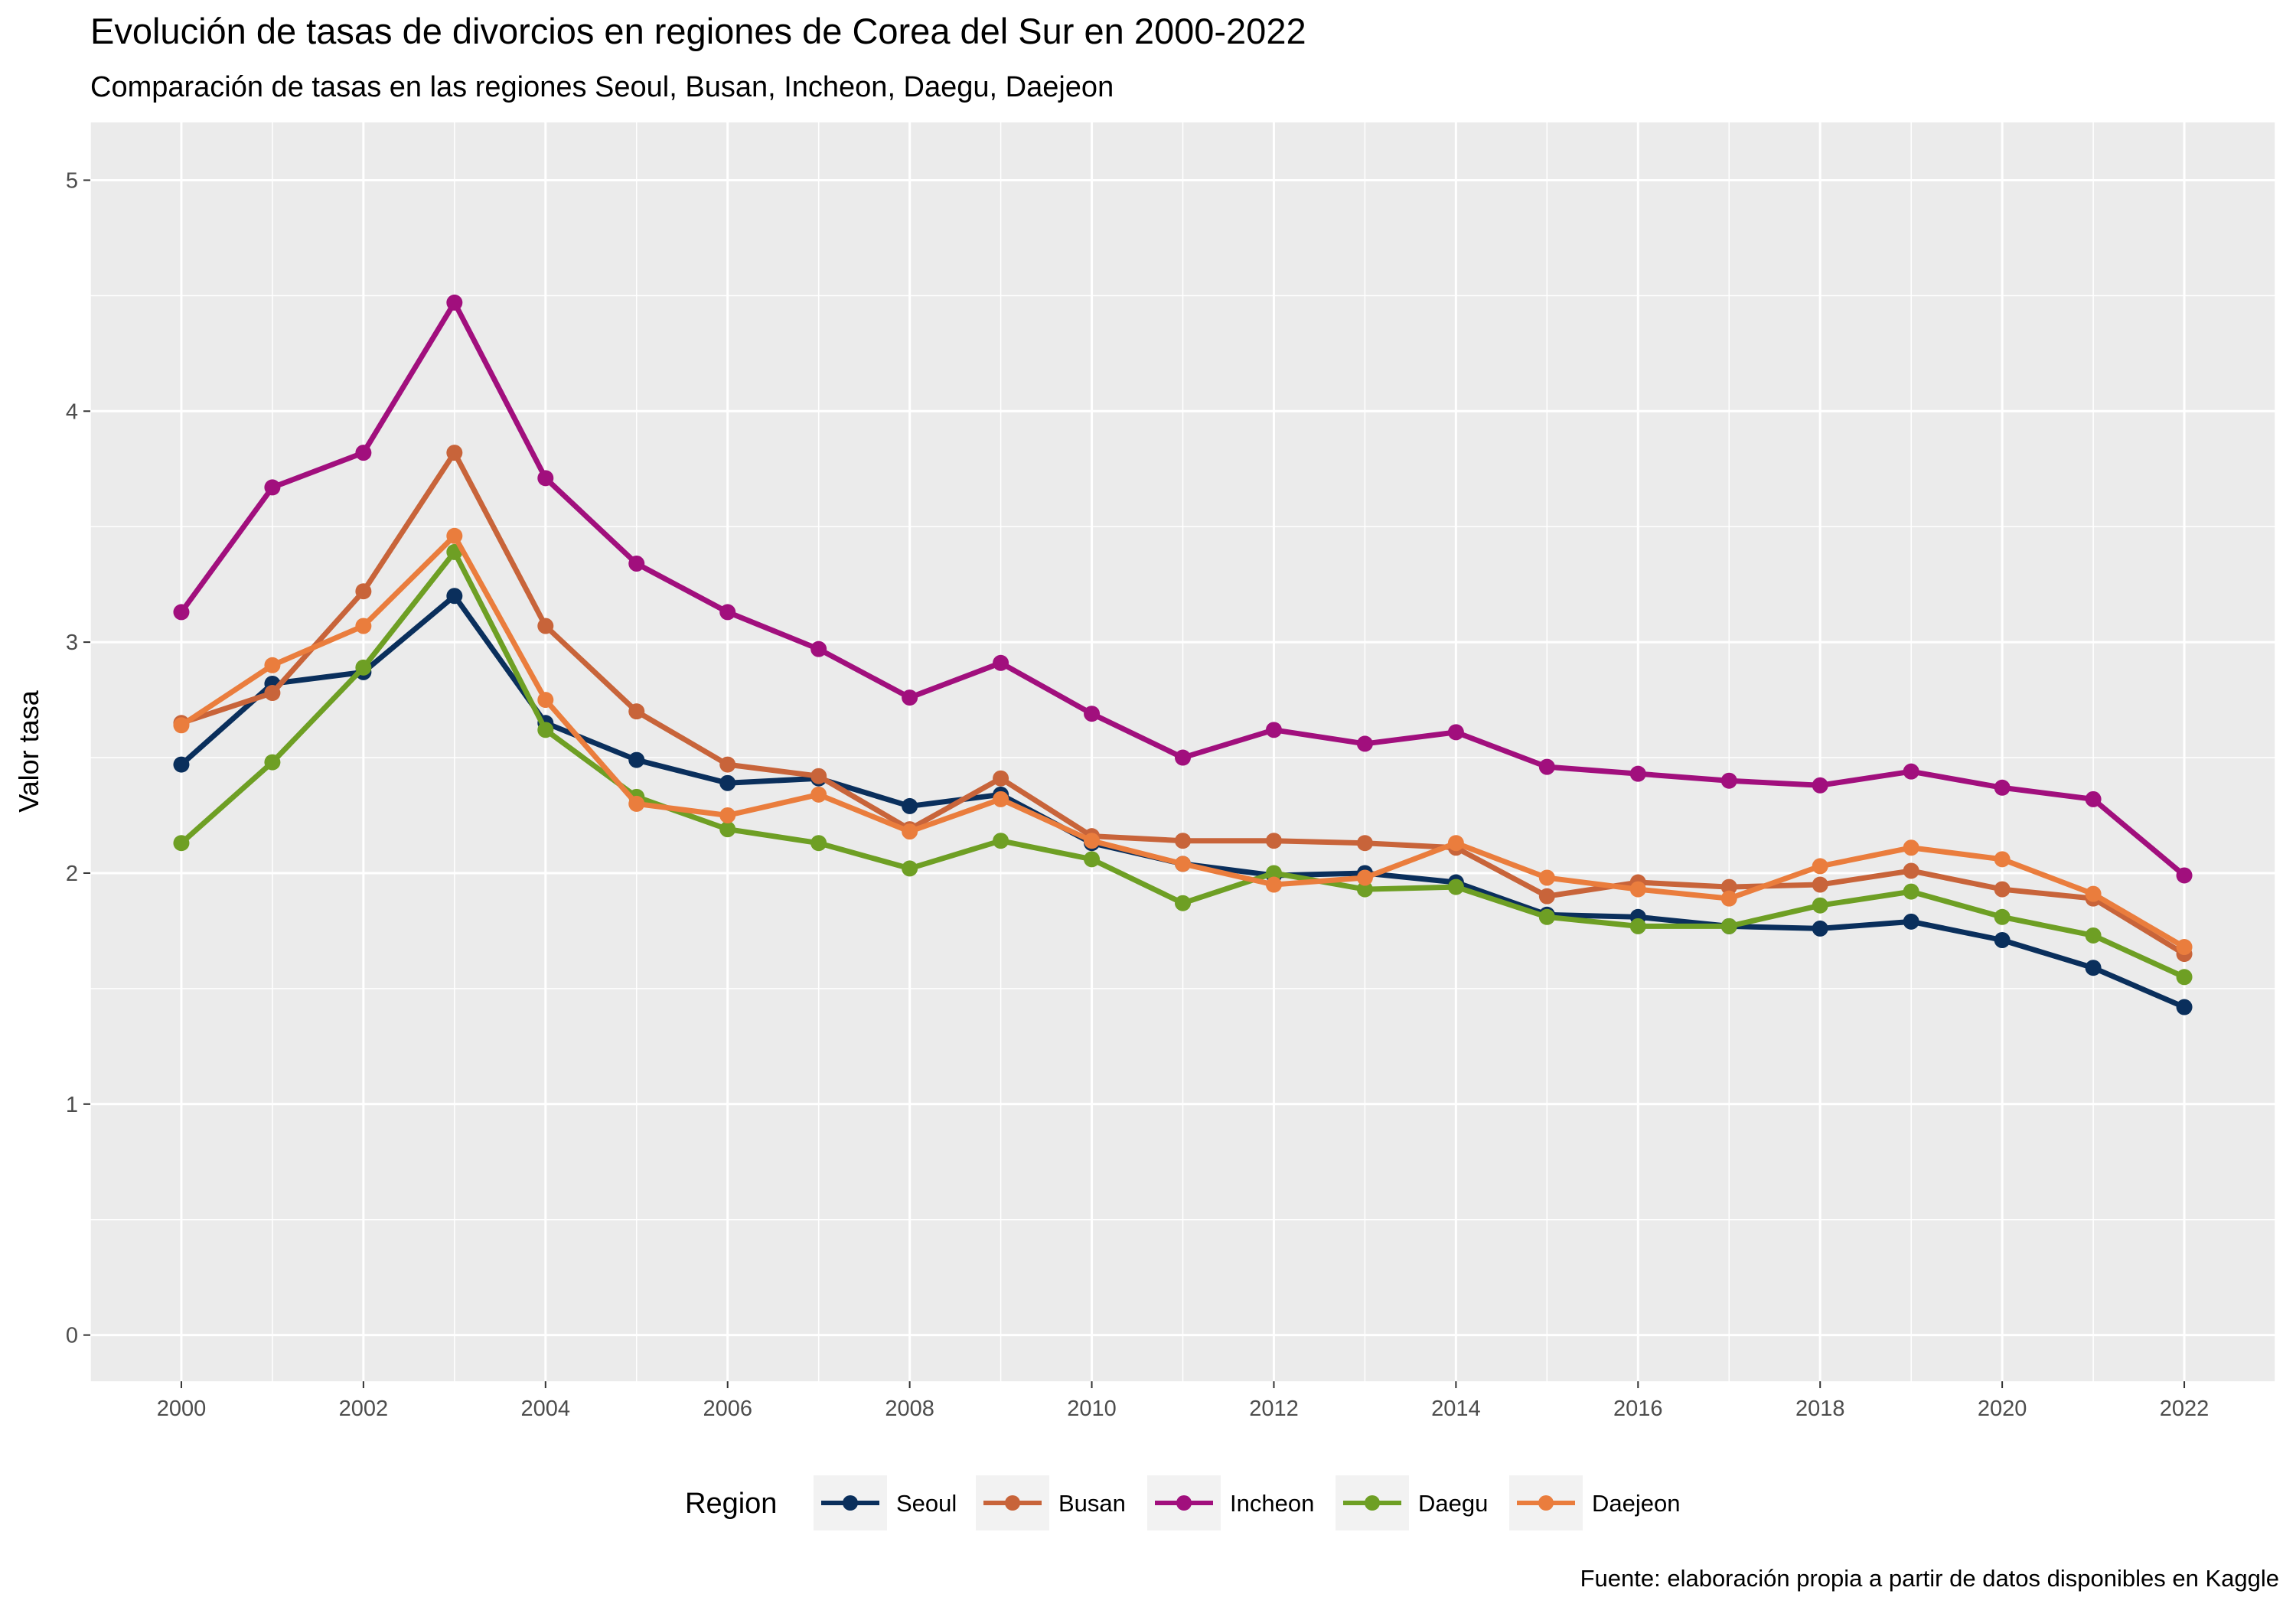 This screenshot has width=2296, height=1607. What do you see at coordinates (72, 874) in the screenshot?
I see `y-tick-label: 2` at bounding box center [72, 874].